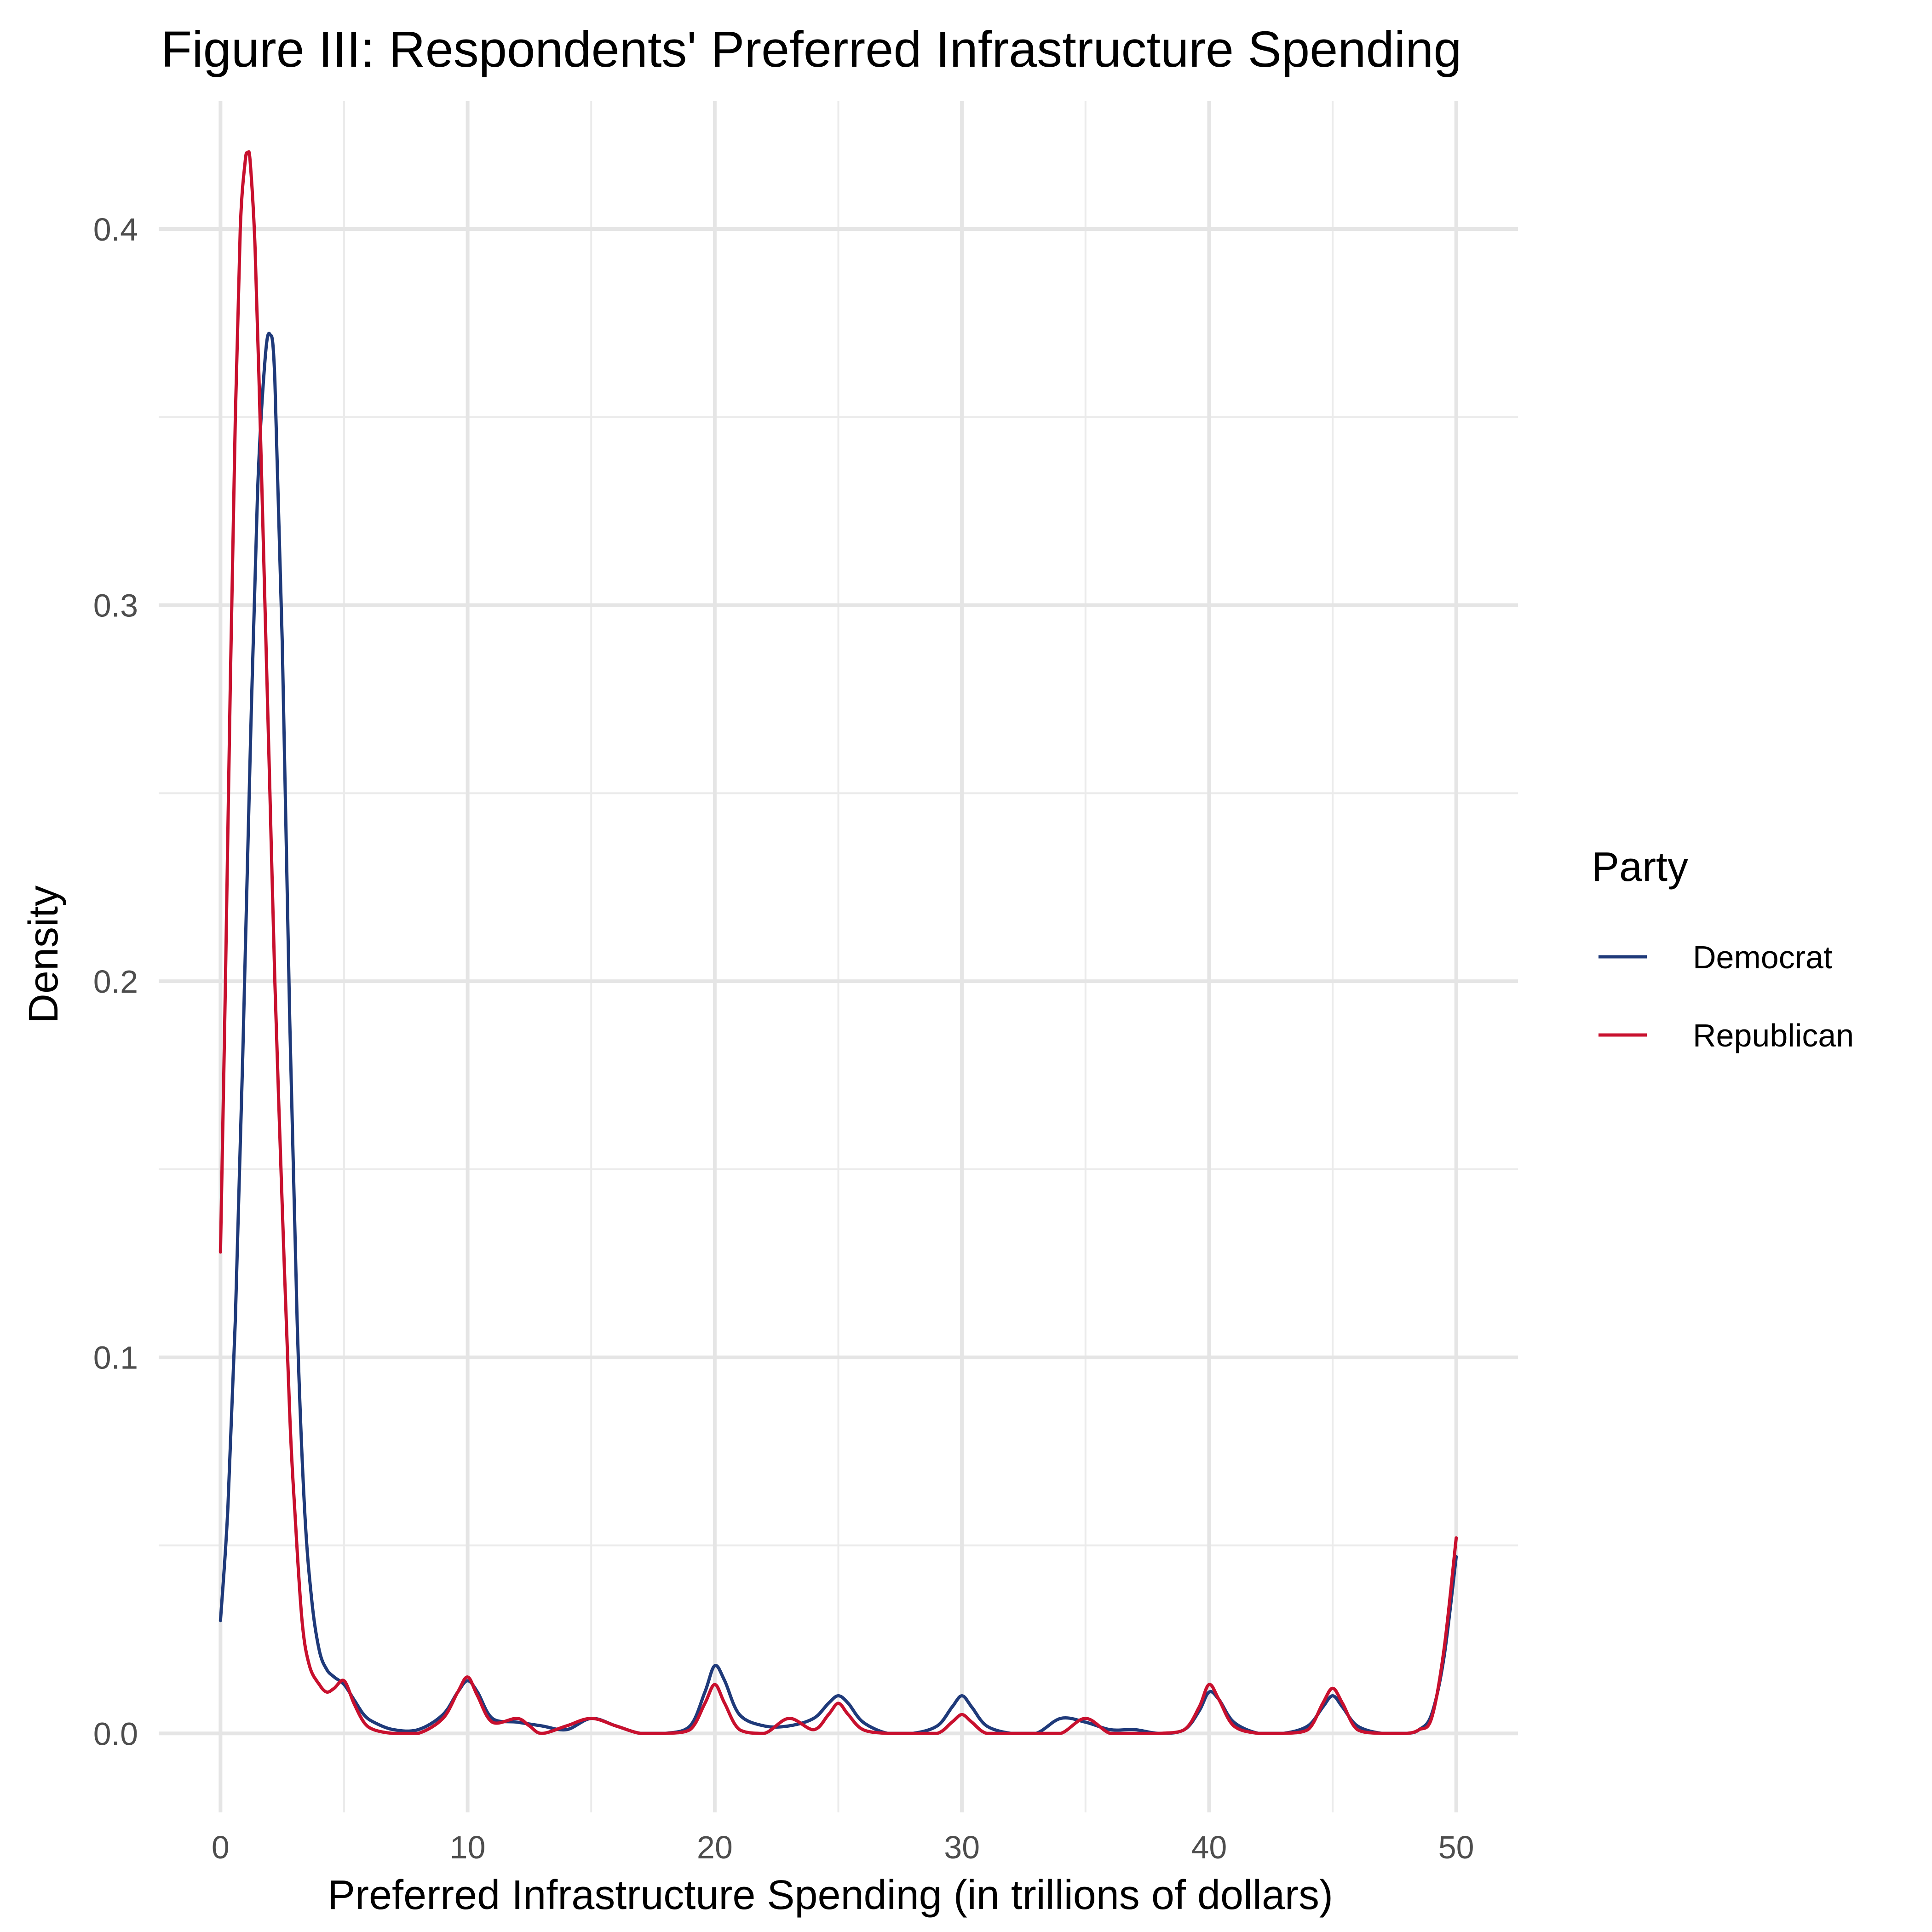 This screenshot has height=1932, width=1932. I want to click on y-tick-label: 0.2, so click(115, 982).